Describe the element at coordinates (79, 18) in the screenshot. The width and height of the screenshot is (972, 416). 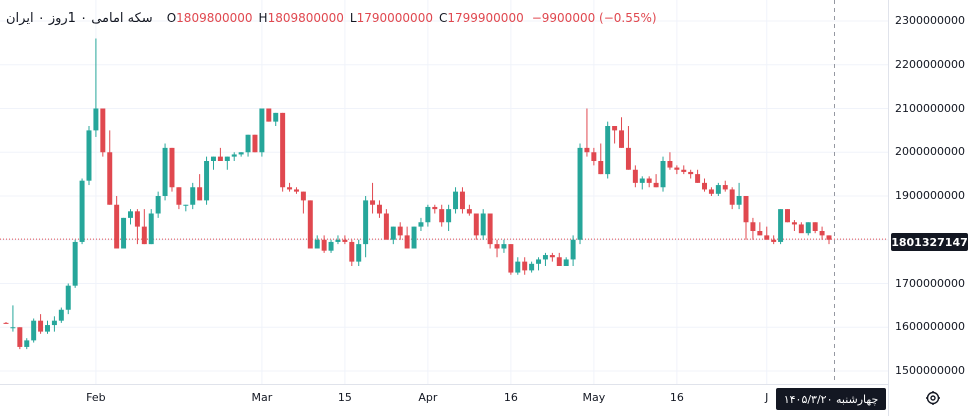
I see `symbol-title: سکه امامی ۰ 1روز ۰ ایران` at that location.